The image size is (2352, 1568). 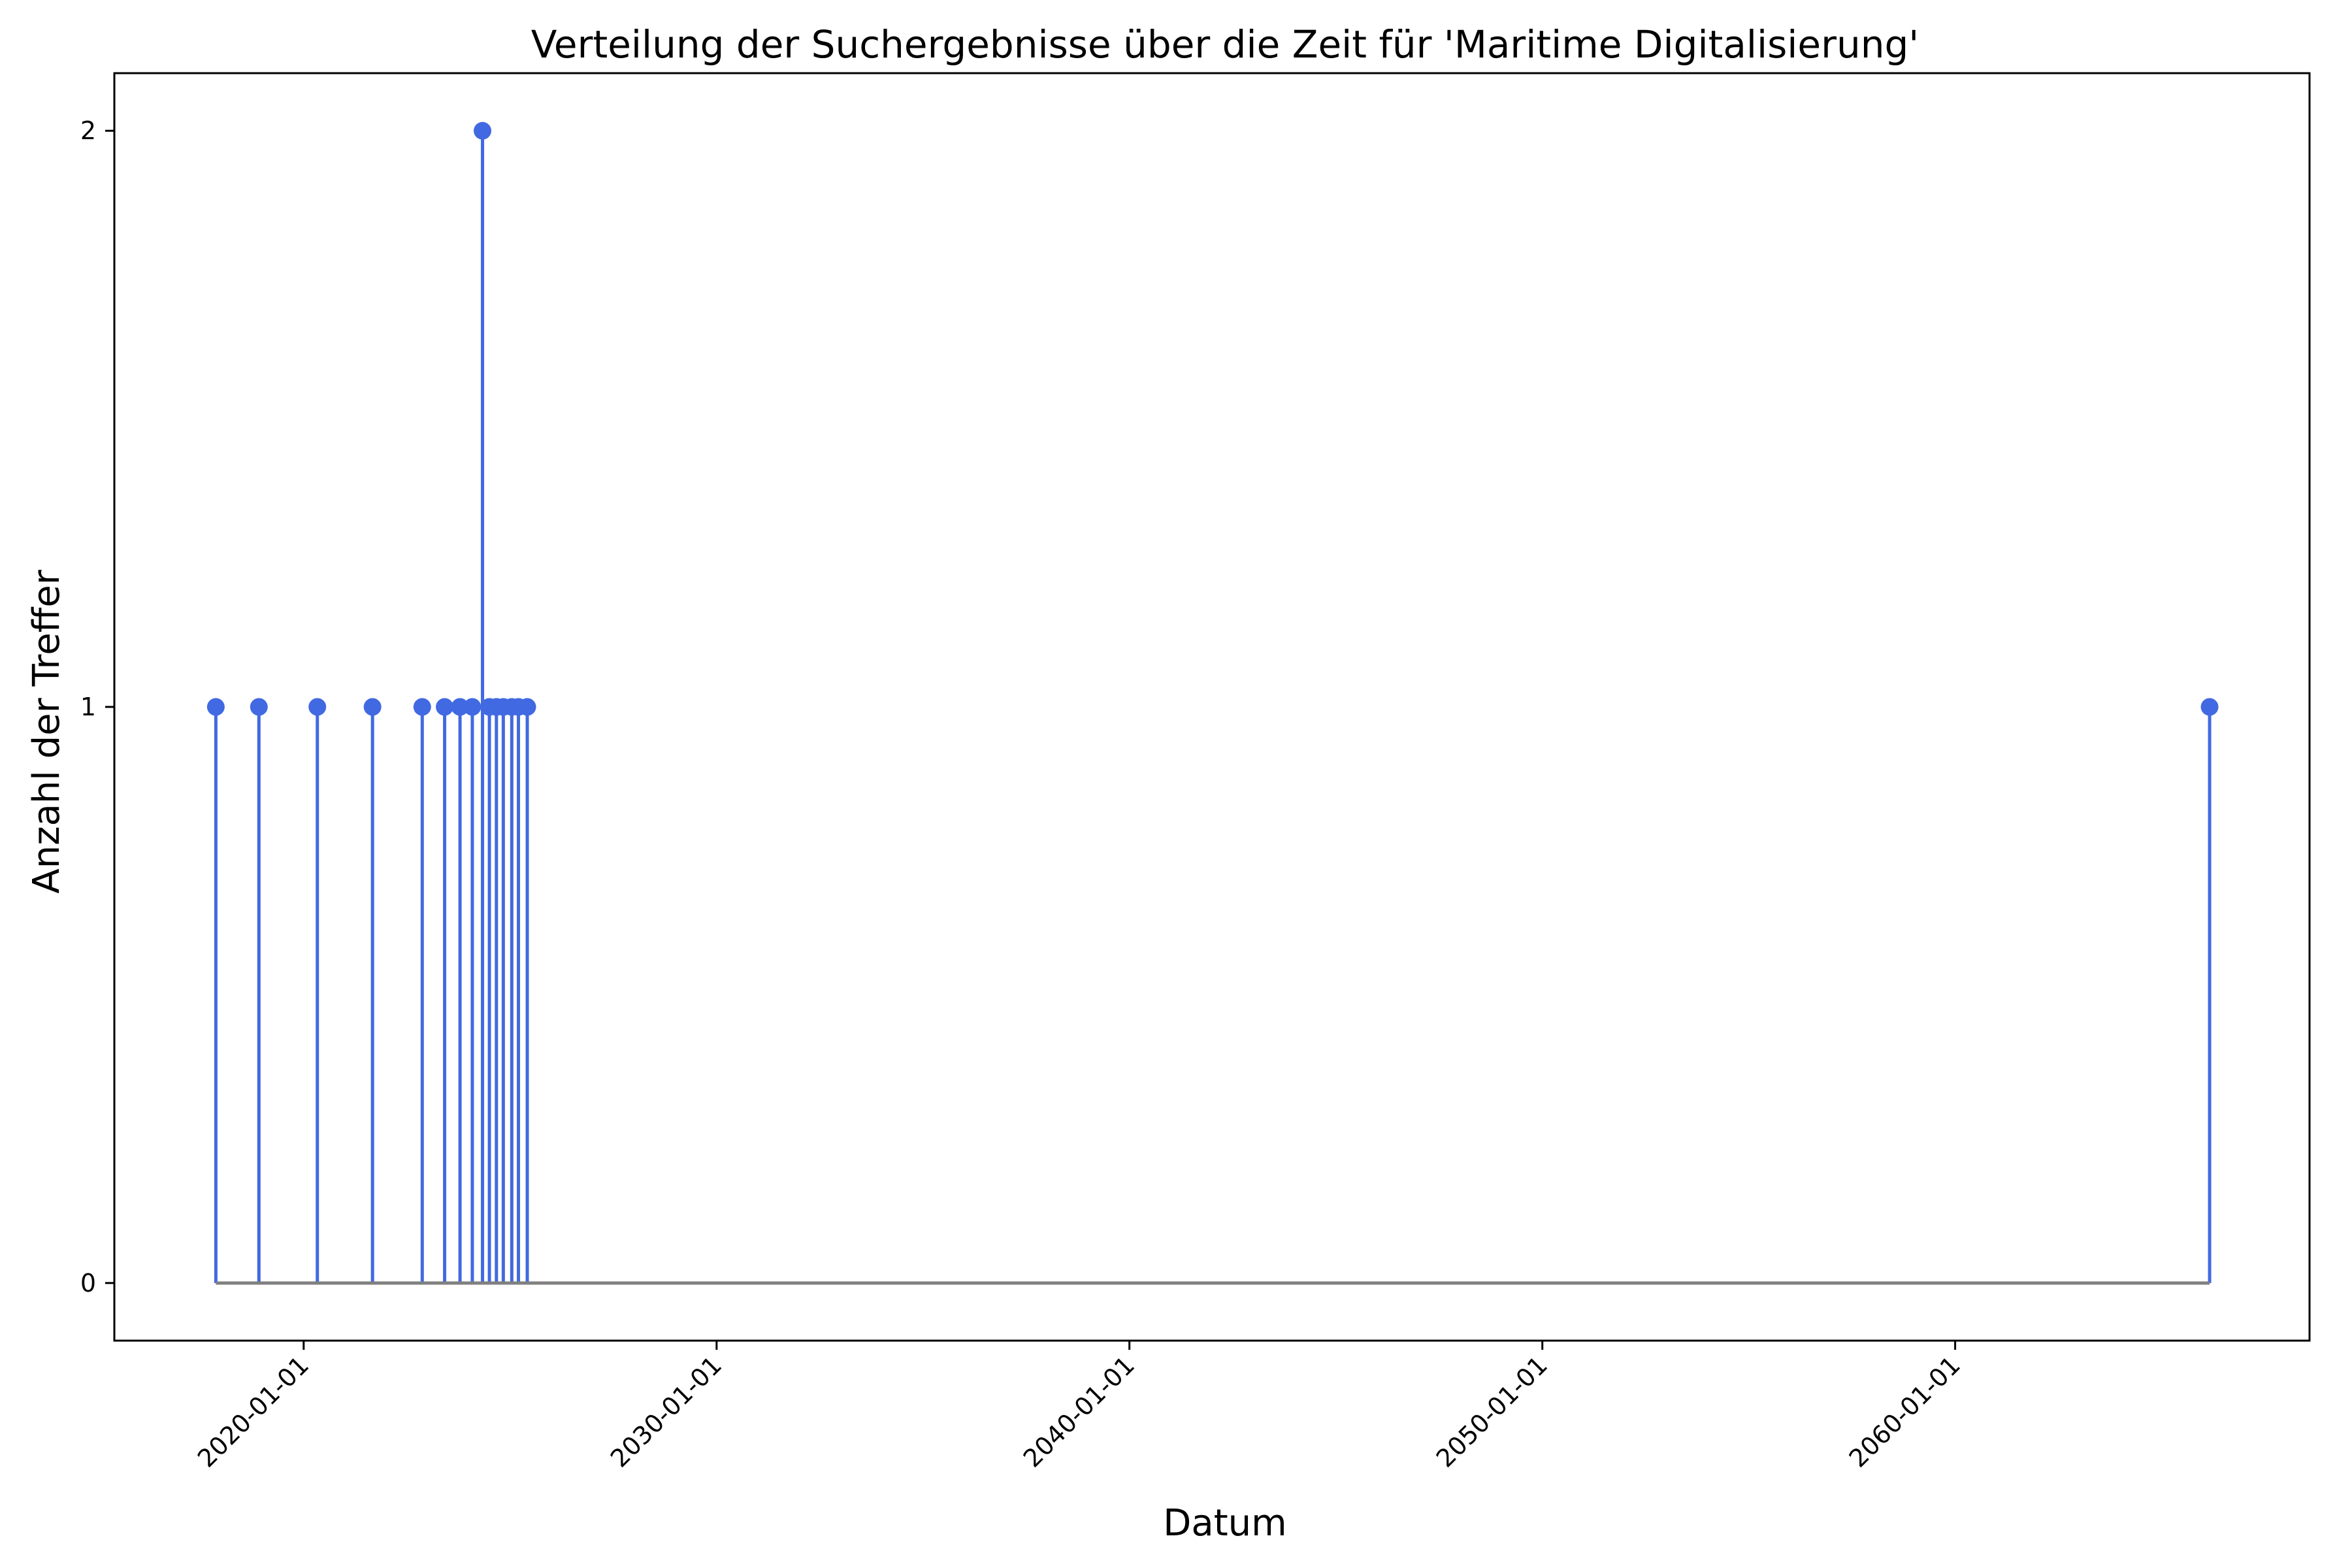 What do you see at coordinates (1224, 1523) in the screenshot?
I see `x-axis-label: Datum` at bounding box center [1224, 1523].